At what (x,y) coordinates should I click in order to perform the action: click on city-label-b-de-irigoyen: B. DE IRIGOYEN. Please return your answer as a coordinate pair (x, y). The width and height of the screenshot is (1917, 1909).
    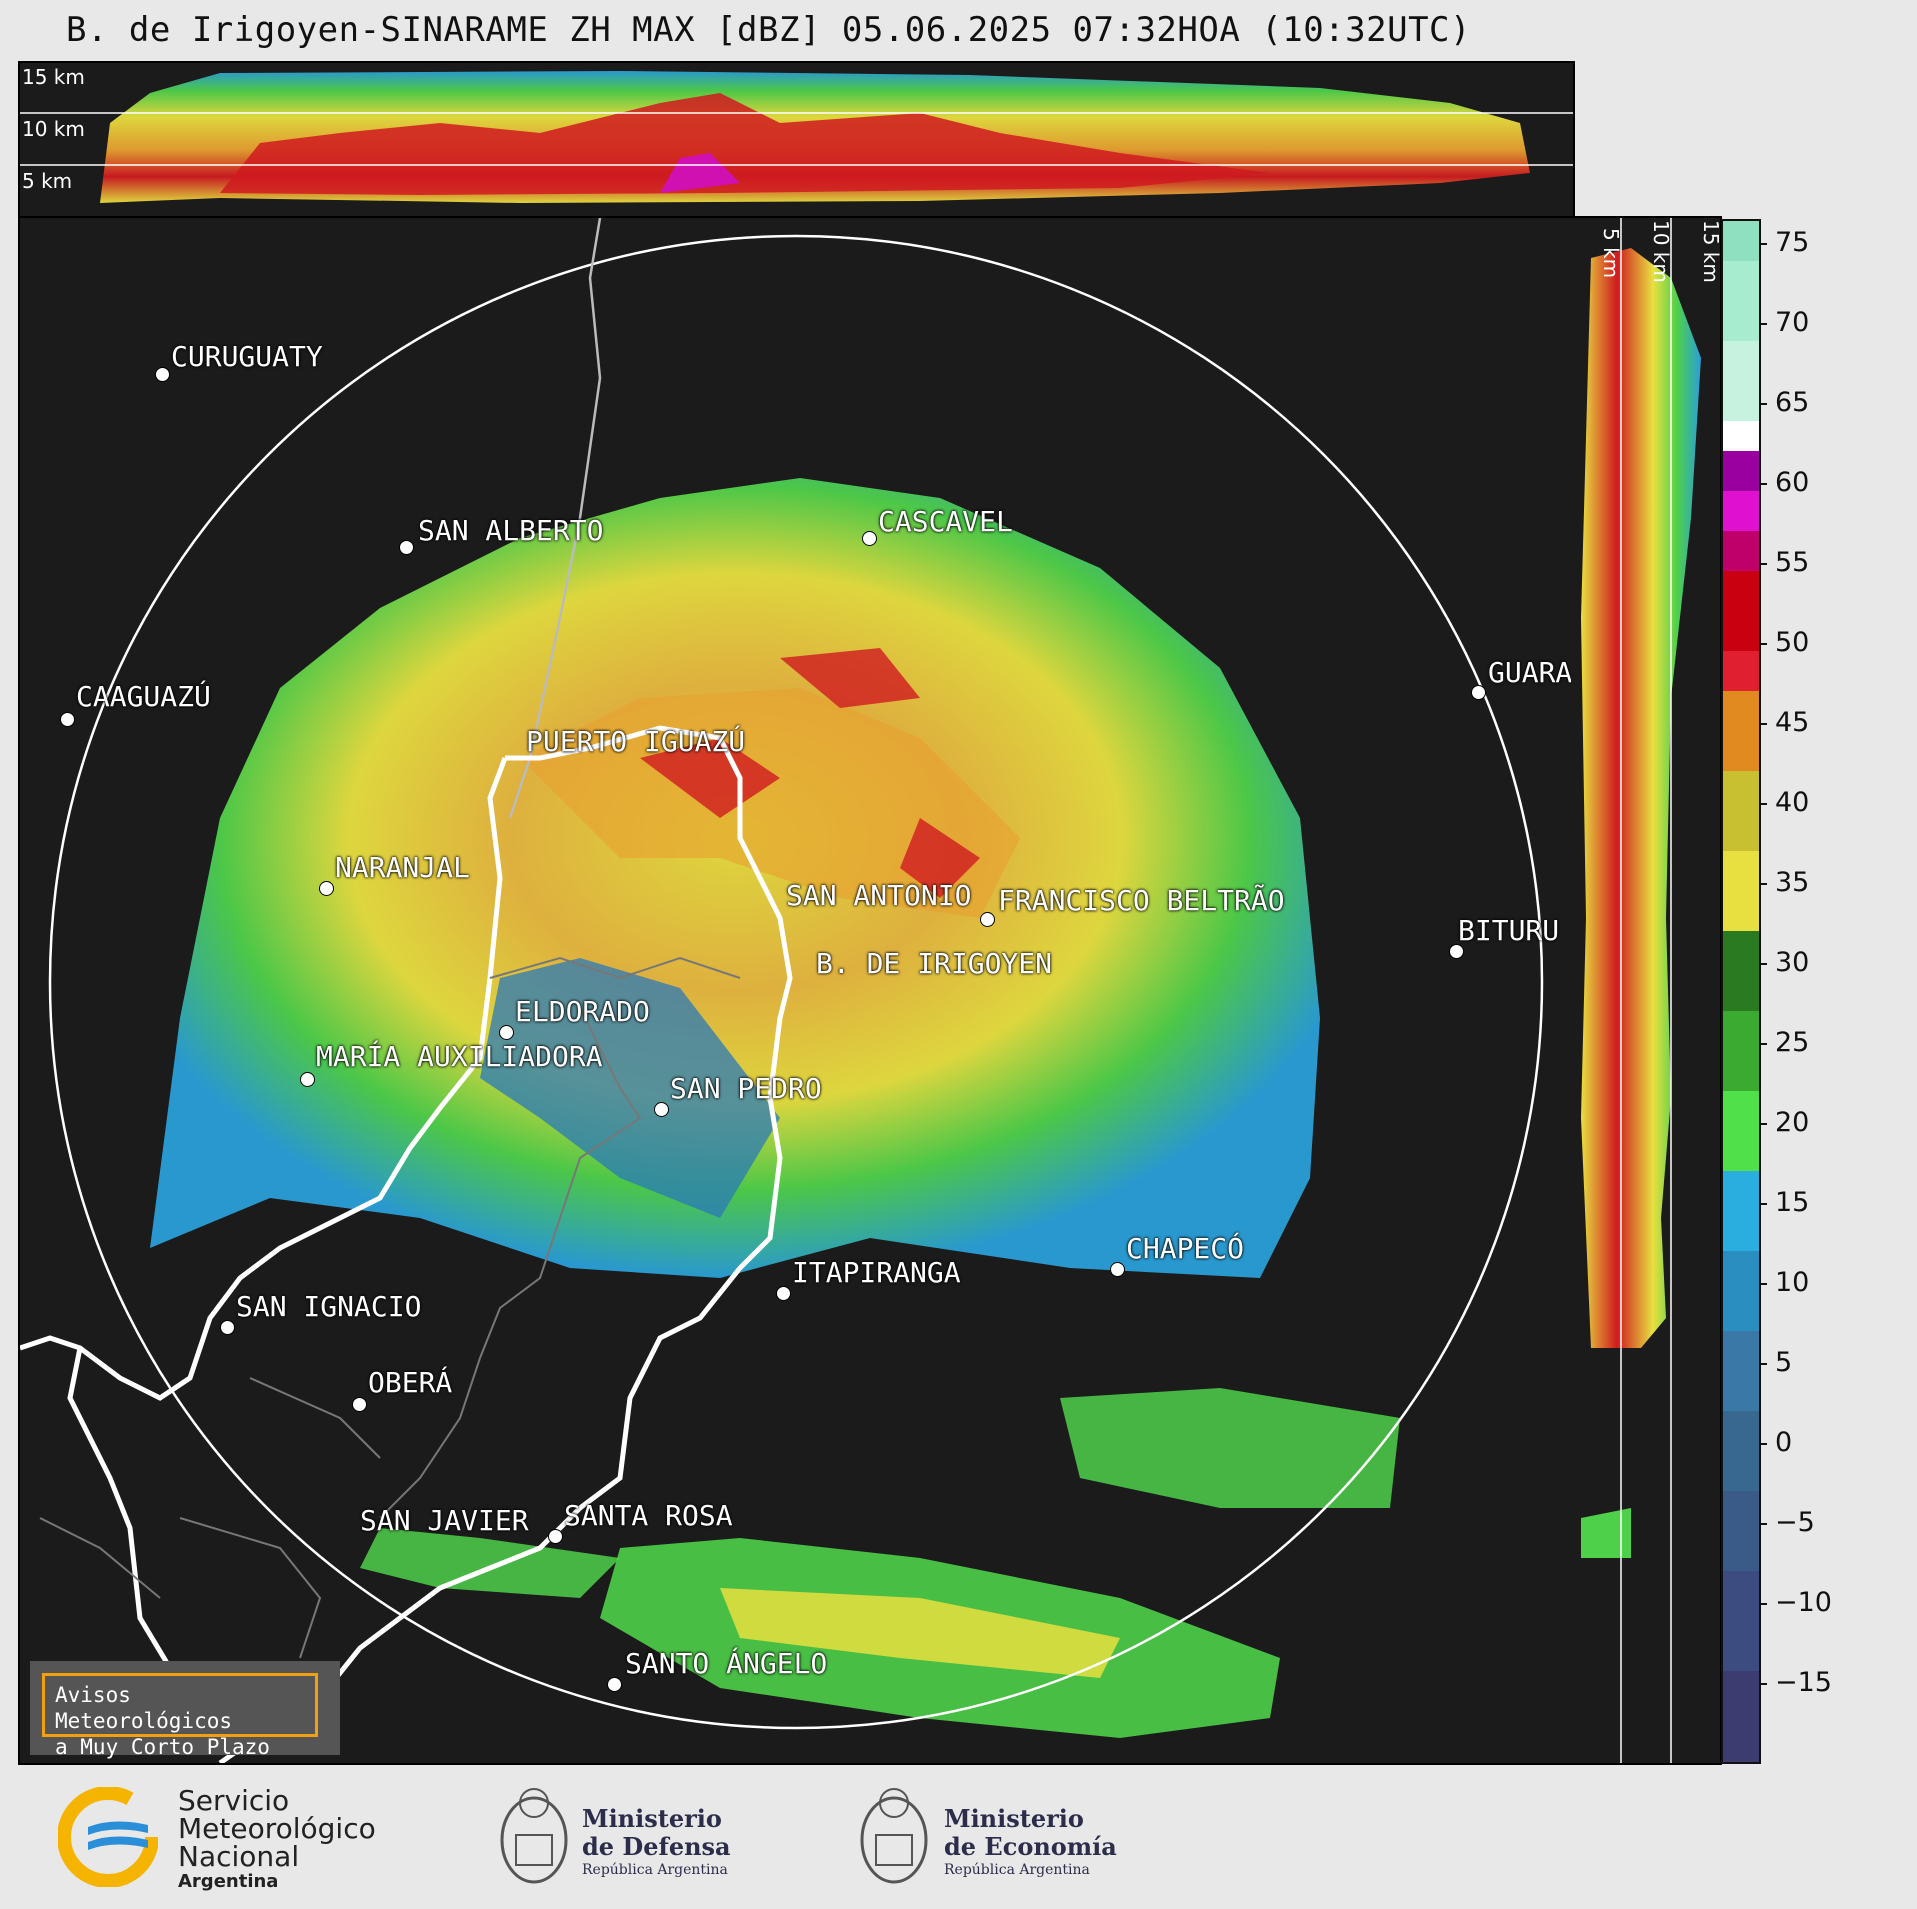
    Looking at the image, I should click on (934, 963).